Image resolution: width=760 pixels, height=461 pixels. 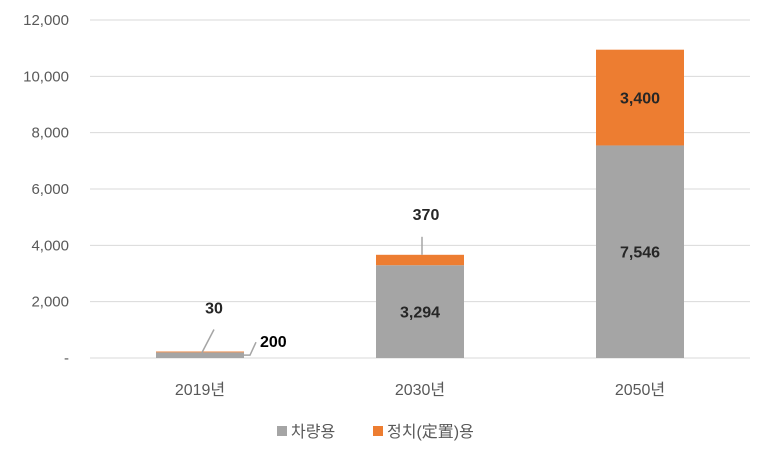 What do you see at coordinates (46, 20) in the screenshot?
I see `y-tick-label: 12,000` at bounding box center [46, 20].